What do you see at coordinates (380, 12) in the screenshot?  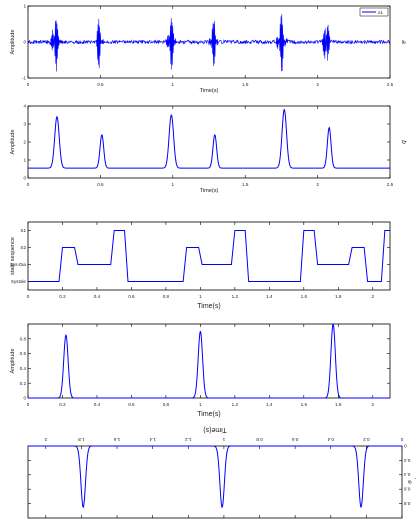 I see `legend-label: x1` at bounding box center [380, 12].